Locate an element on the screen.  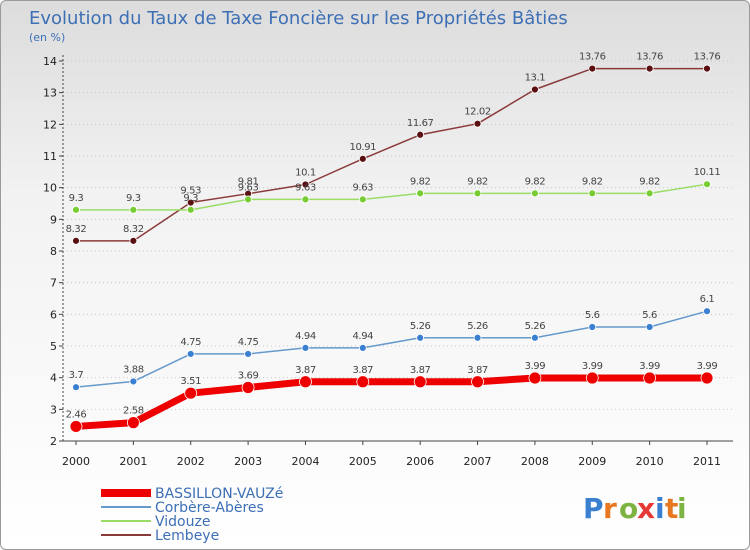
data-label: 5.26 is located at coordinates (535, 326).